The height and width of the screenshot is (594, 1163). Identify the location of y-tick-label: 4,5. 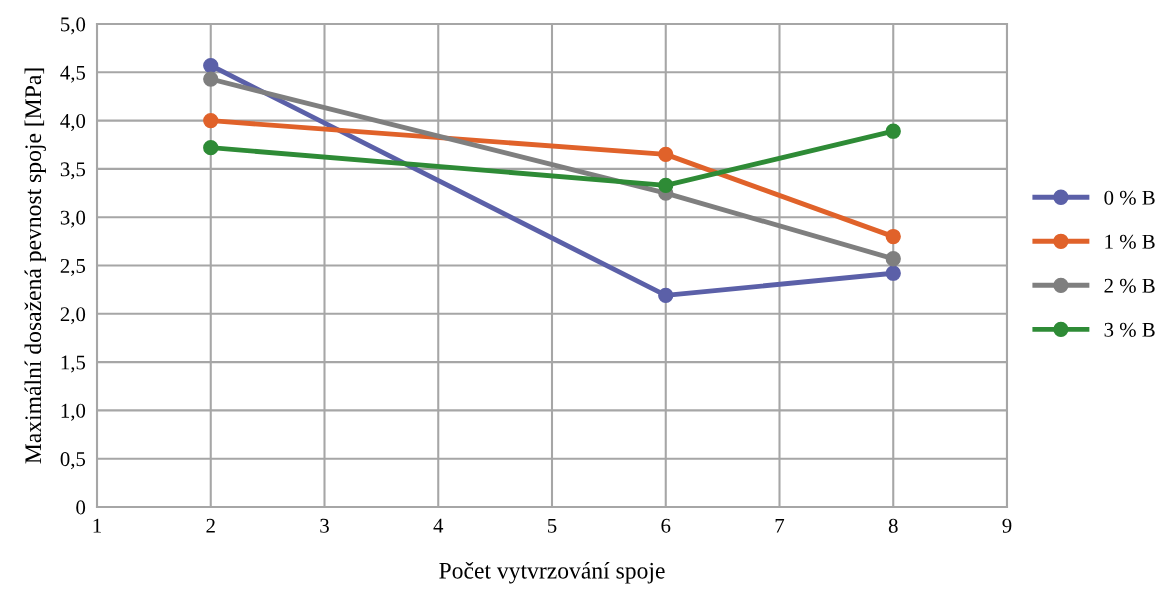
(73, 74).